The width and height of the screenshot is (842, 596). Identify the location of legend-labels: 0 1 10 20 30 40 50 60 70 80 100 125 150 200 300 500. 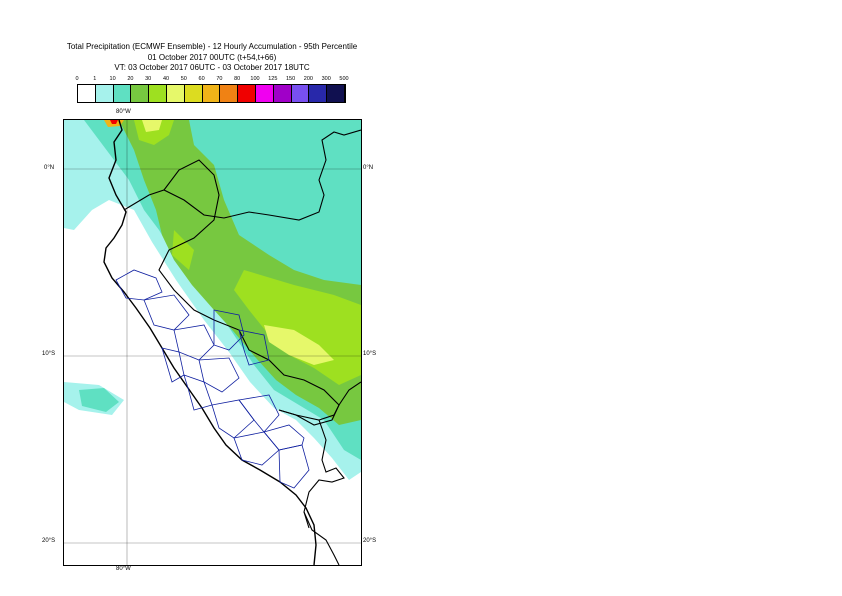
(212, 80).